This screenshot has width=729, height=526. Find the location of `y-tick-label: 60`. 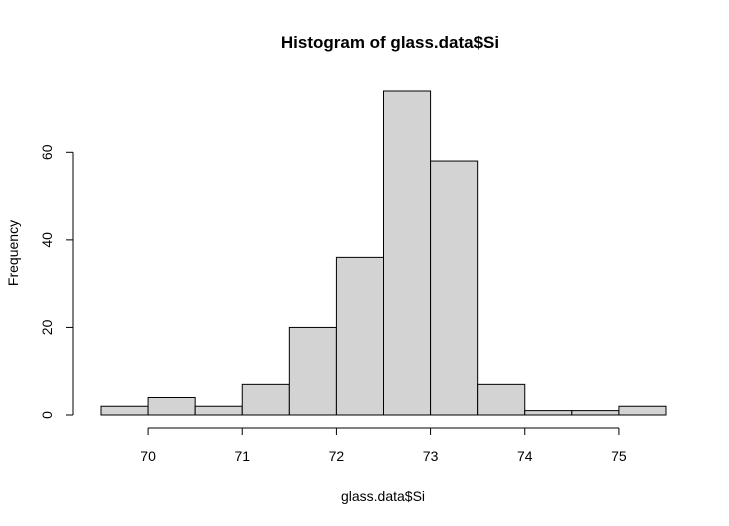

y-tick-label: 60 is located at coordinates (47, 152).